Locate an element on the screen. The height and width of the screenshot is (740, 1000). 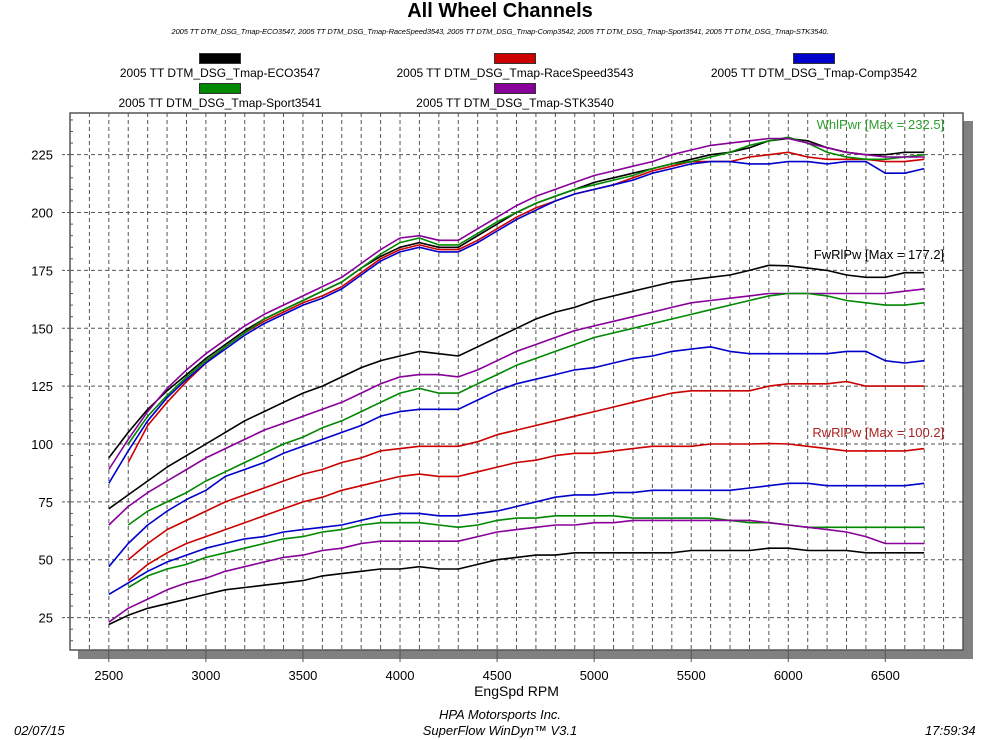
legend-item-comp3542: 2005 TT DTM_DSG_Tmap-Comp3542 is located at coordinates (814, 66).